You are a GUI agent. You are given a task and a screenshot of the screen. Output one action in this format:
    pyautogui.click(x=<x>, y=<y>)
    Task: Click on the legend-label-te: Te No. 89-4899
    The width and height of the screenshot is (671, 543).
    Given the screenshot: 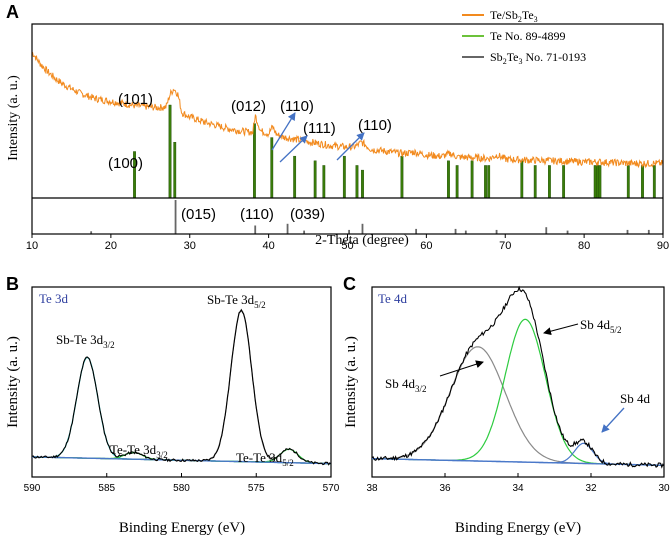 What is the action you would take?
    pyautogui.click(x=527, y=36)
    